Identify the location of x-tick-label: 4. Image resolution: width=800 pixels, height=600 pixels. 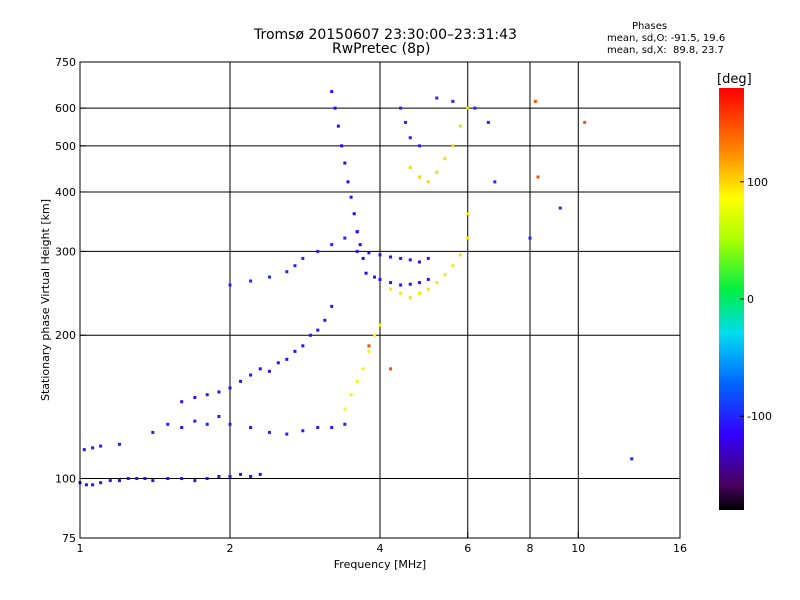
(380, 548).